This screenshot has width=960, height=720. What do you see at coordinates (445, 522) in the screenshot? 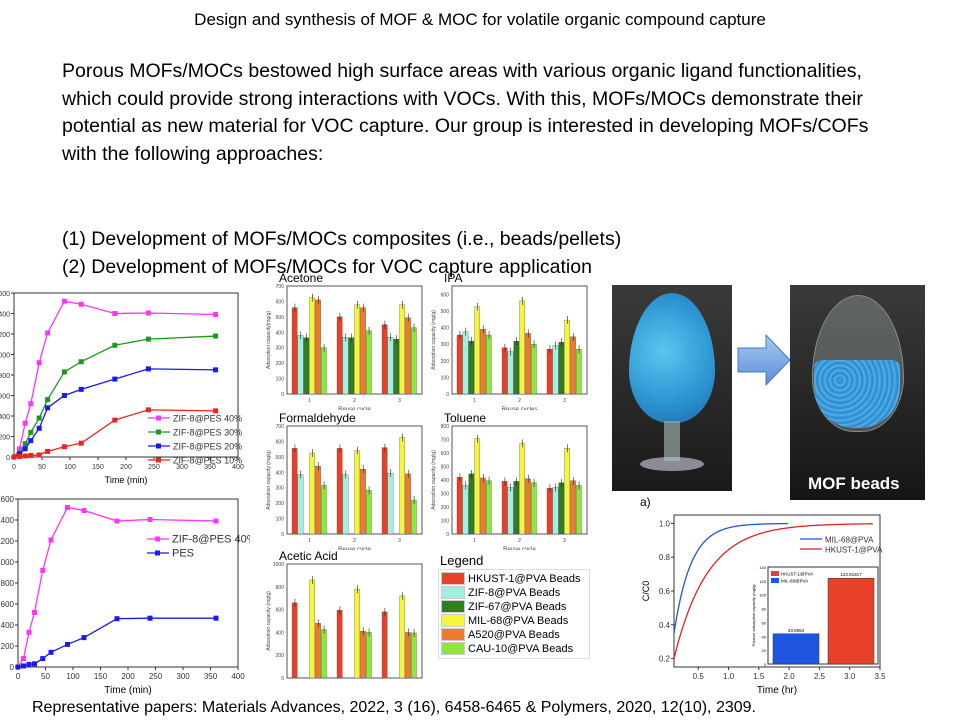
I see `y-tick-label: 100` at bounding box center [445, 522].